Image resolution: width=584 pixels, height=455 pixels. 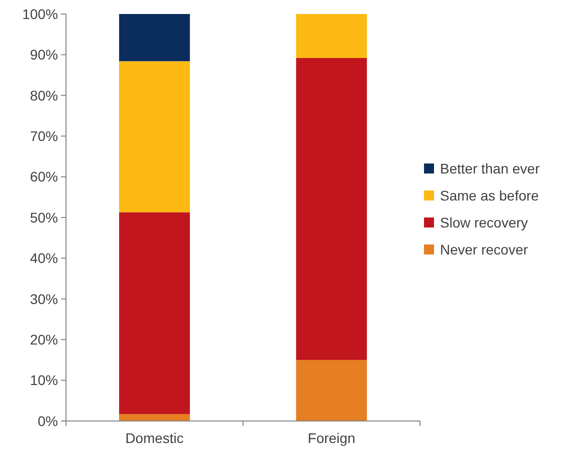 I want to click on x-tick-label: Domestic, so click(x=154, y=438).